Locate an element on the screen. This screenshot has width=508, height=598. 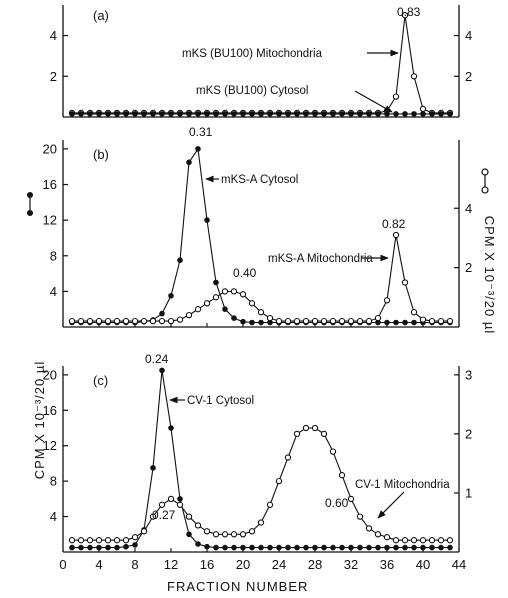
right-axis-key-open-marker is located at coordinates (485, 181).